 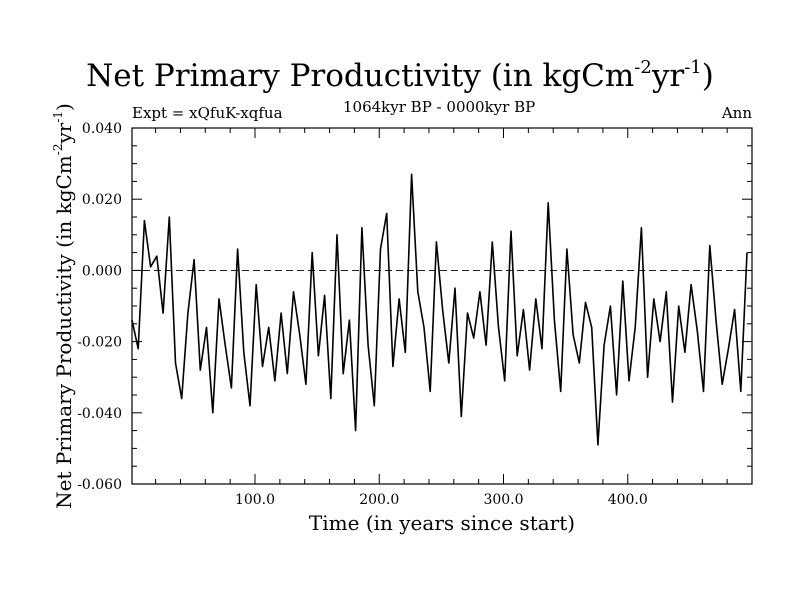 What do you see at coordinates (628, 500) in the screenshot?
I see `x-tick-label: 400.0` at bounding box center [628, 500].